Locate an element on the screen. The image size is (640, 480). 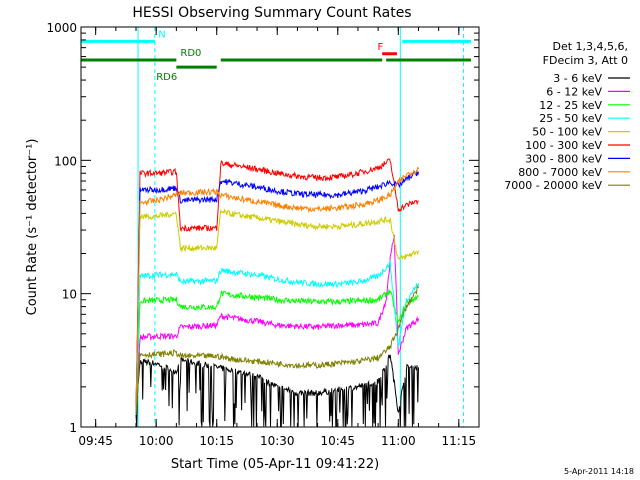
flag-label-rd0: RD0 is located at coordinates (190, 53).